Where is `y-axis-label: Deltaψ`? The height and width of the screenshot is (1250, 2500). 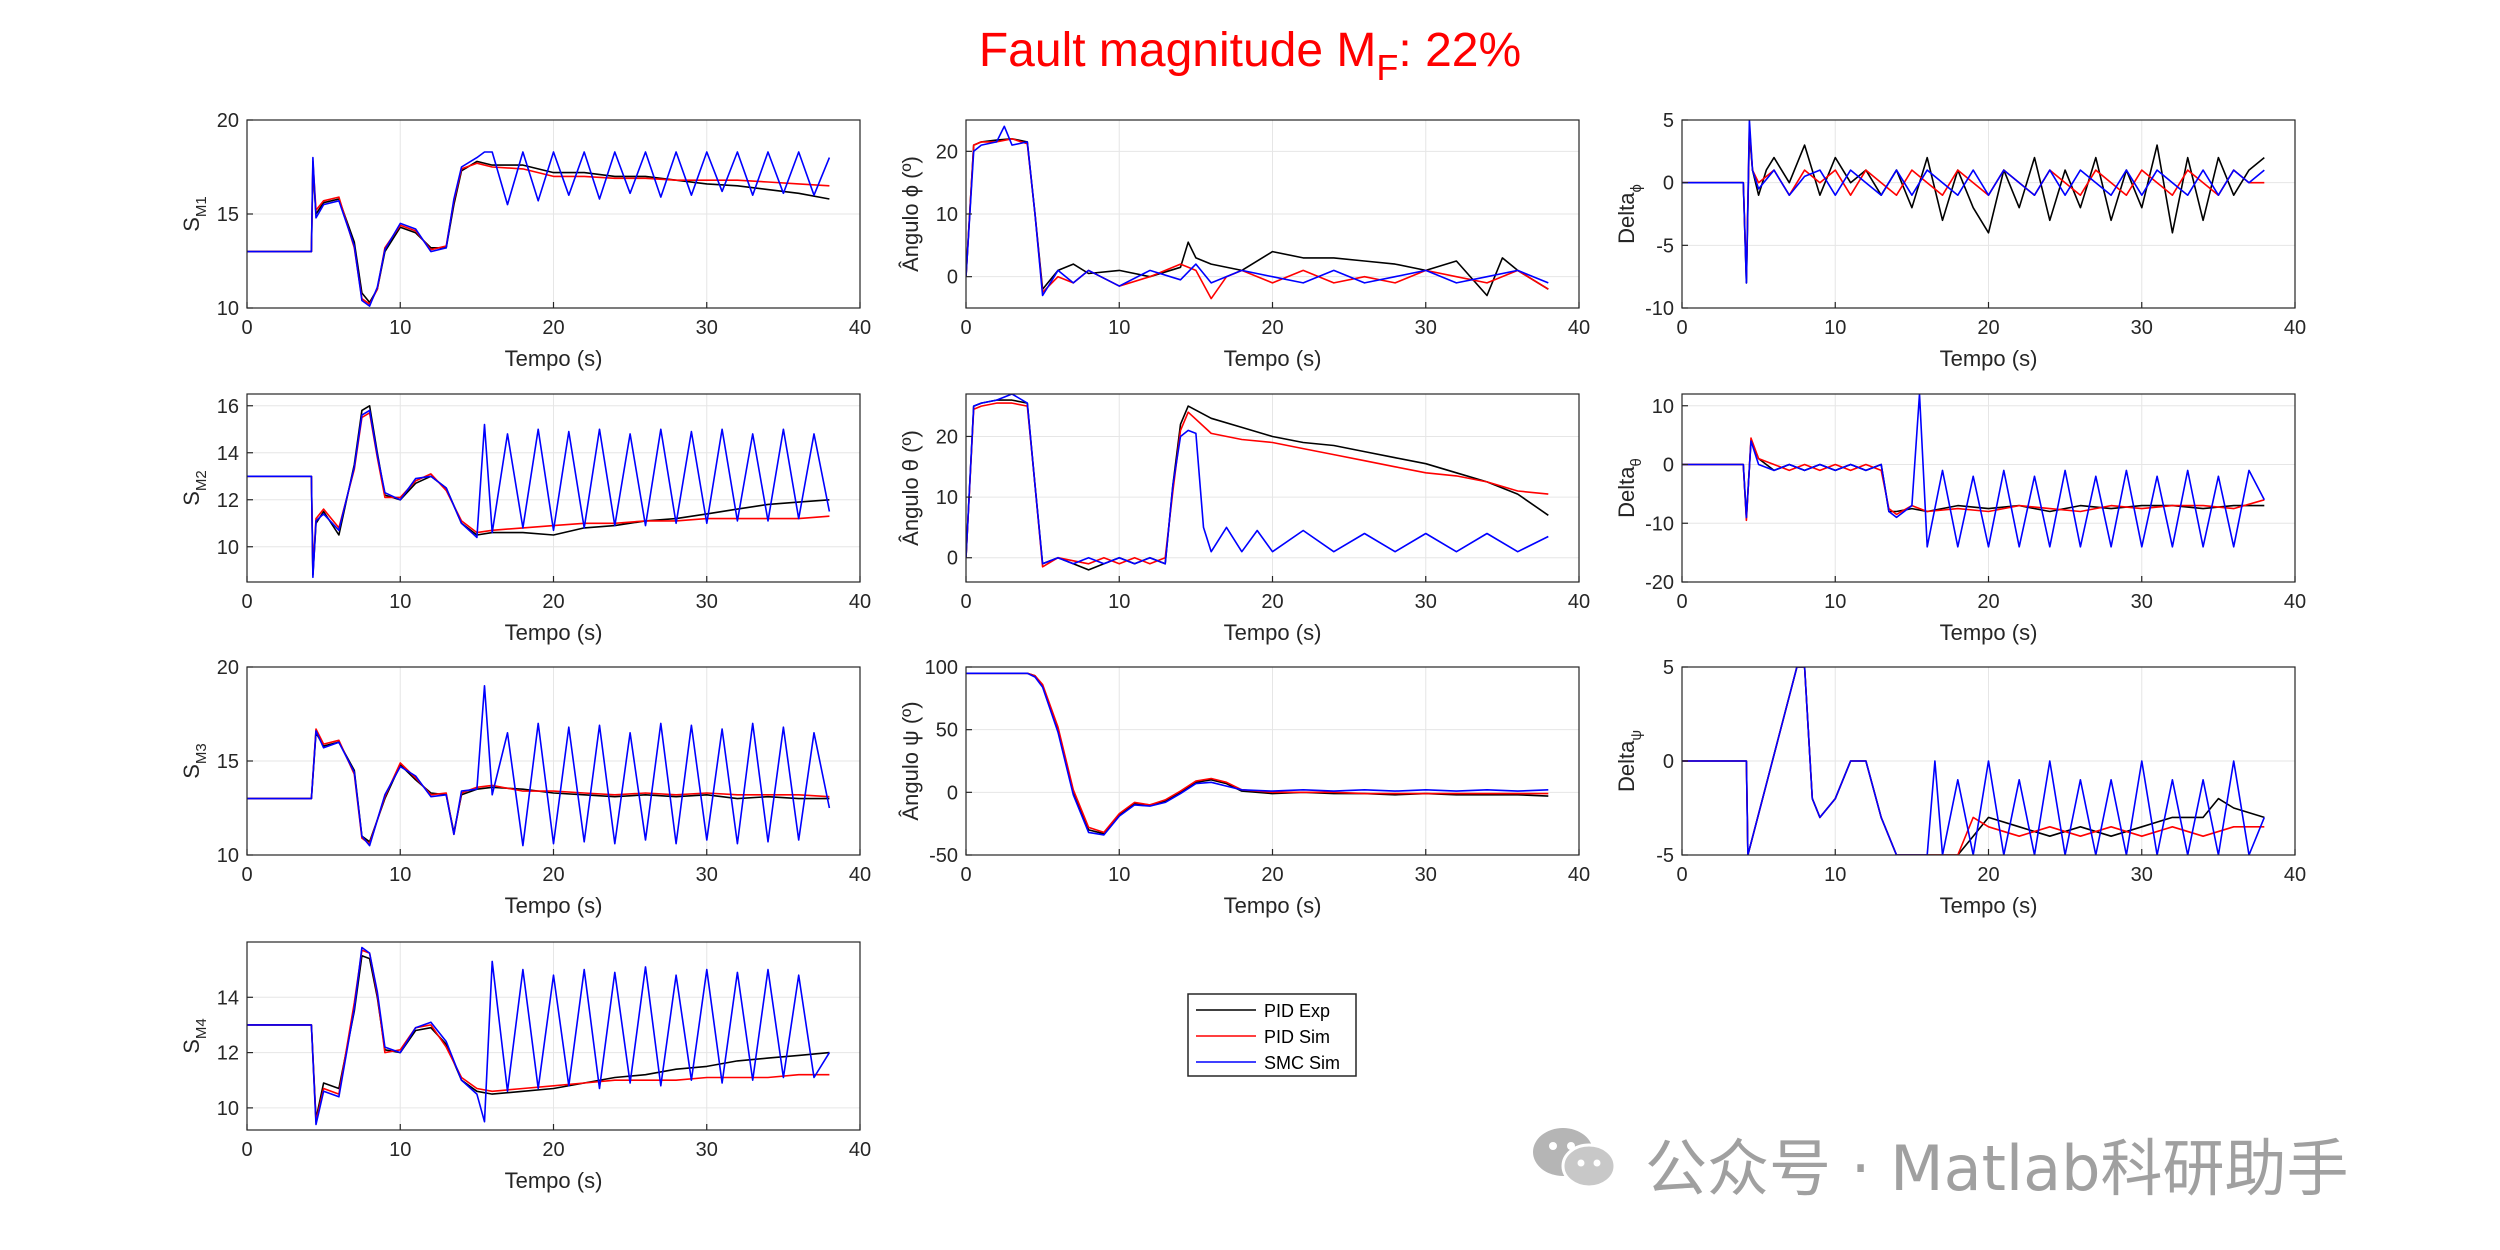 y-axis-label: Deltaψ is located at coordinates (1629, 761).